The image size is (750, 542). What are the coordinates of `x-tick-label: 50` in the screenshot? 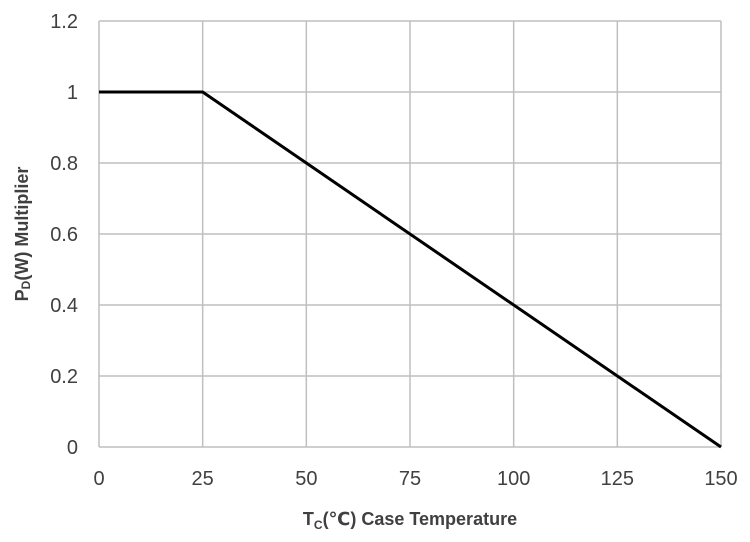 It's located at (306, 479).